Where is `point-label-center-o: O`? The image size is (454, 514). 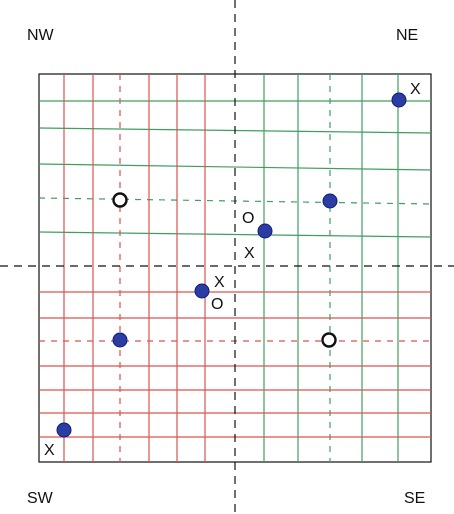
point-label-center-o: O is located at coordinates (248, 218).